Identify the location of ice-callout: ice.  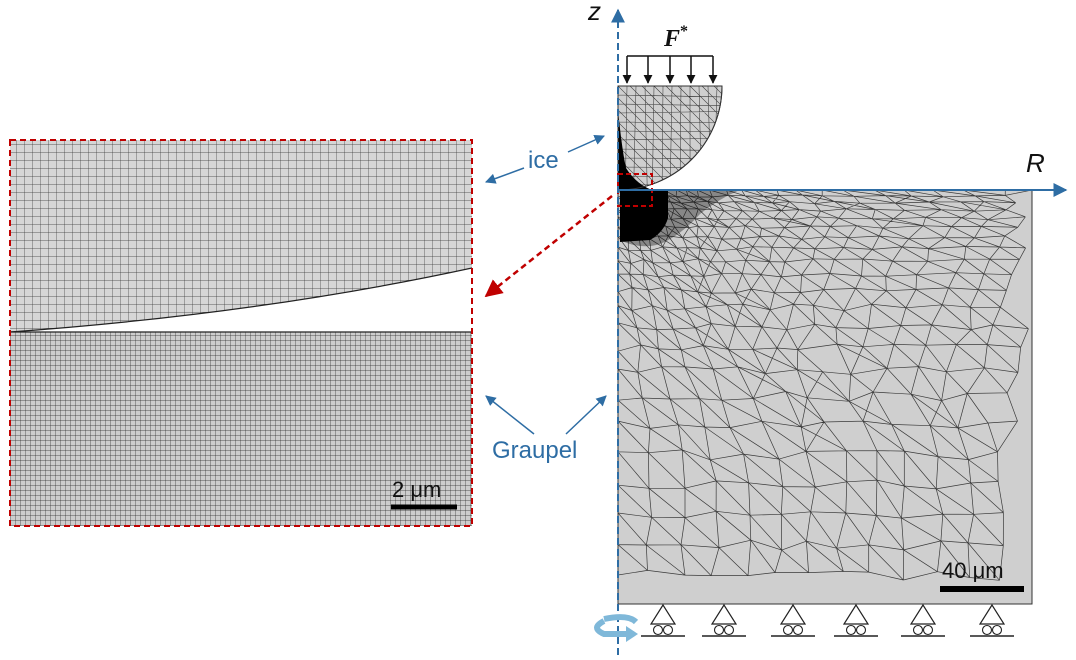
(545, 159).